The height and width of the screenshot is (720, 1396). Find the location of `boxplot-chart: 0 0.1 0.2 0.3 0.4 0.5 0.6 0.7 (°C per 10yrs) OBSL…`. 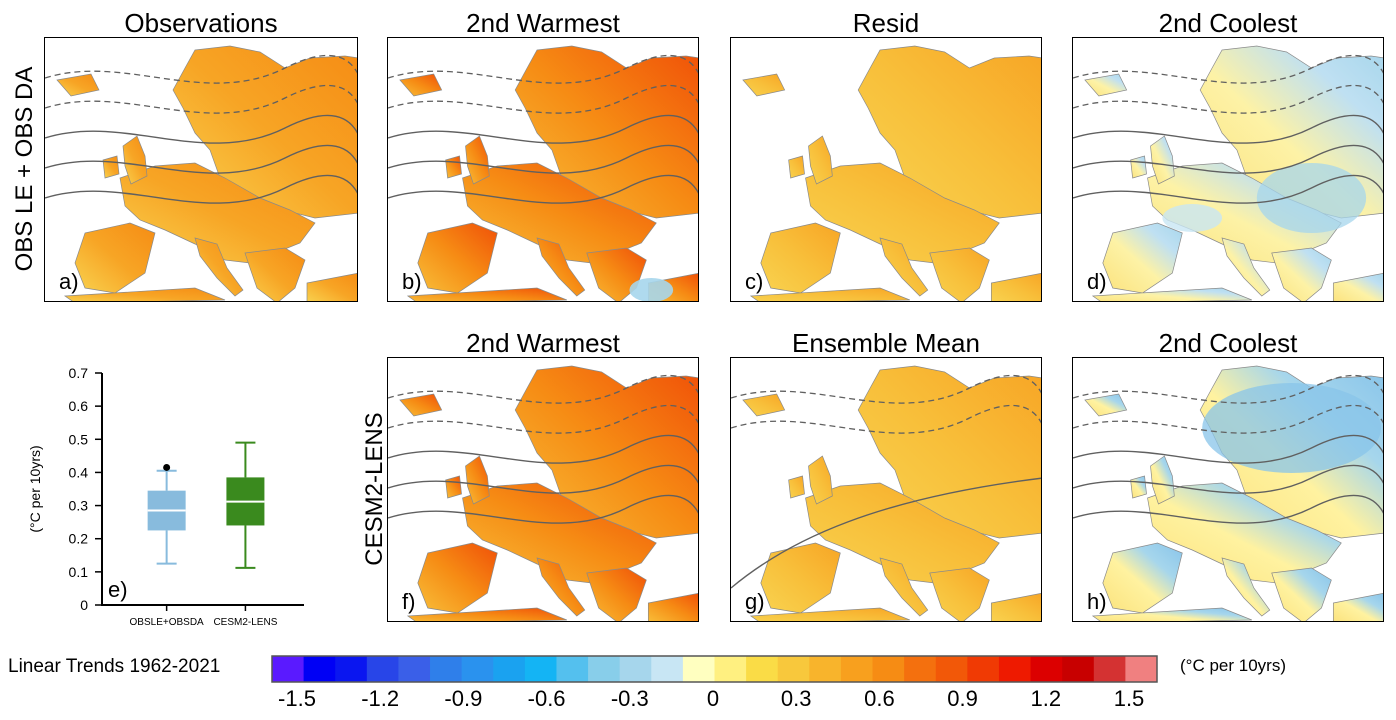

boxplot-chart: 0 0.1 0.2 0.3 0.4 0.5 0.6 0.7 (°C per 10yrs) OBSL… is located at coordinates (165, 496).